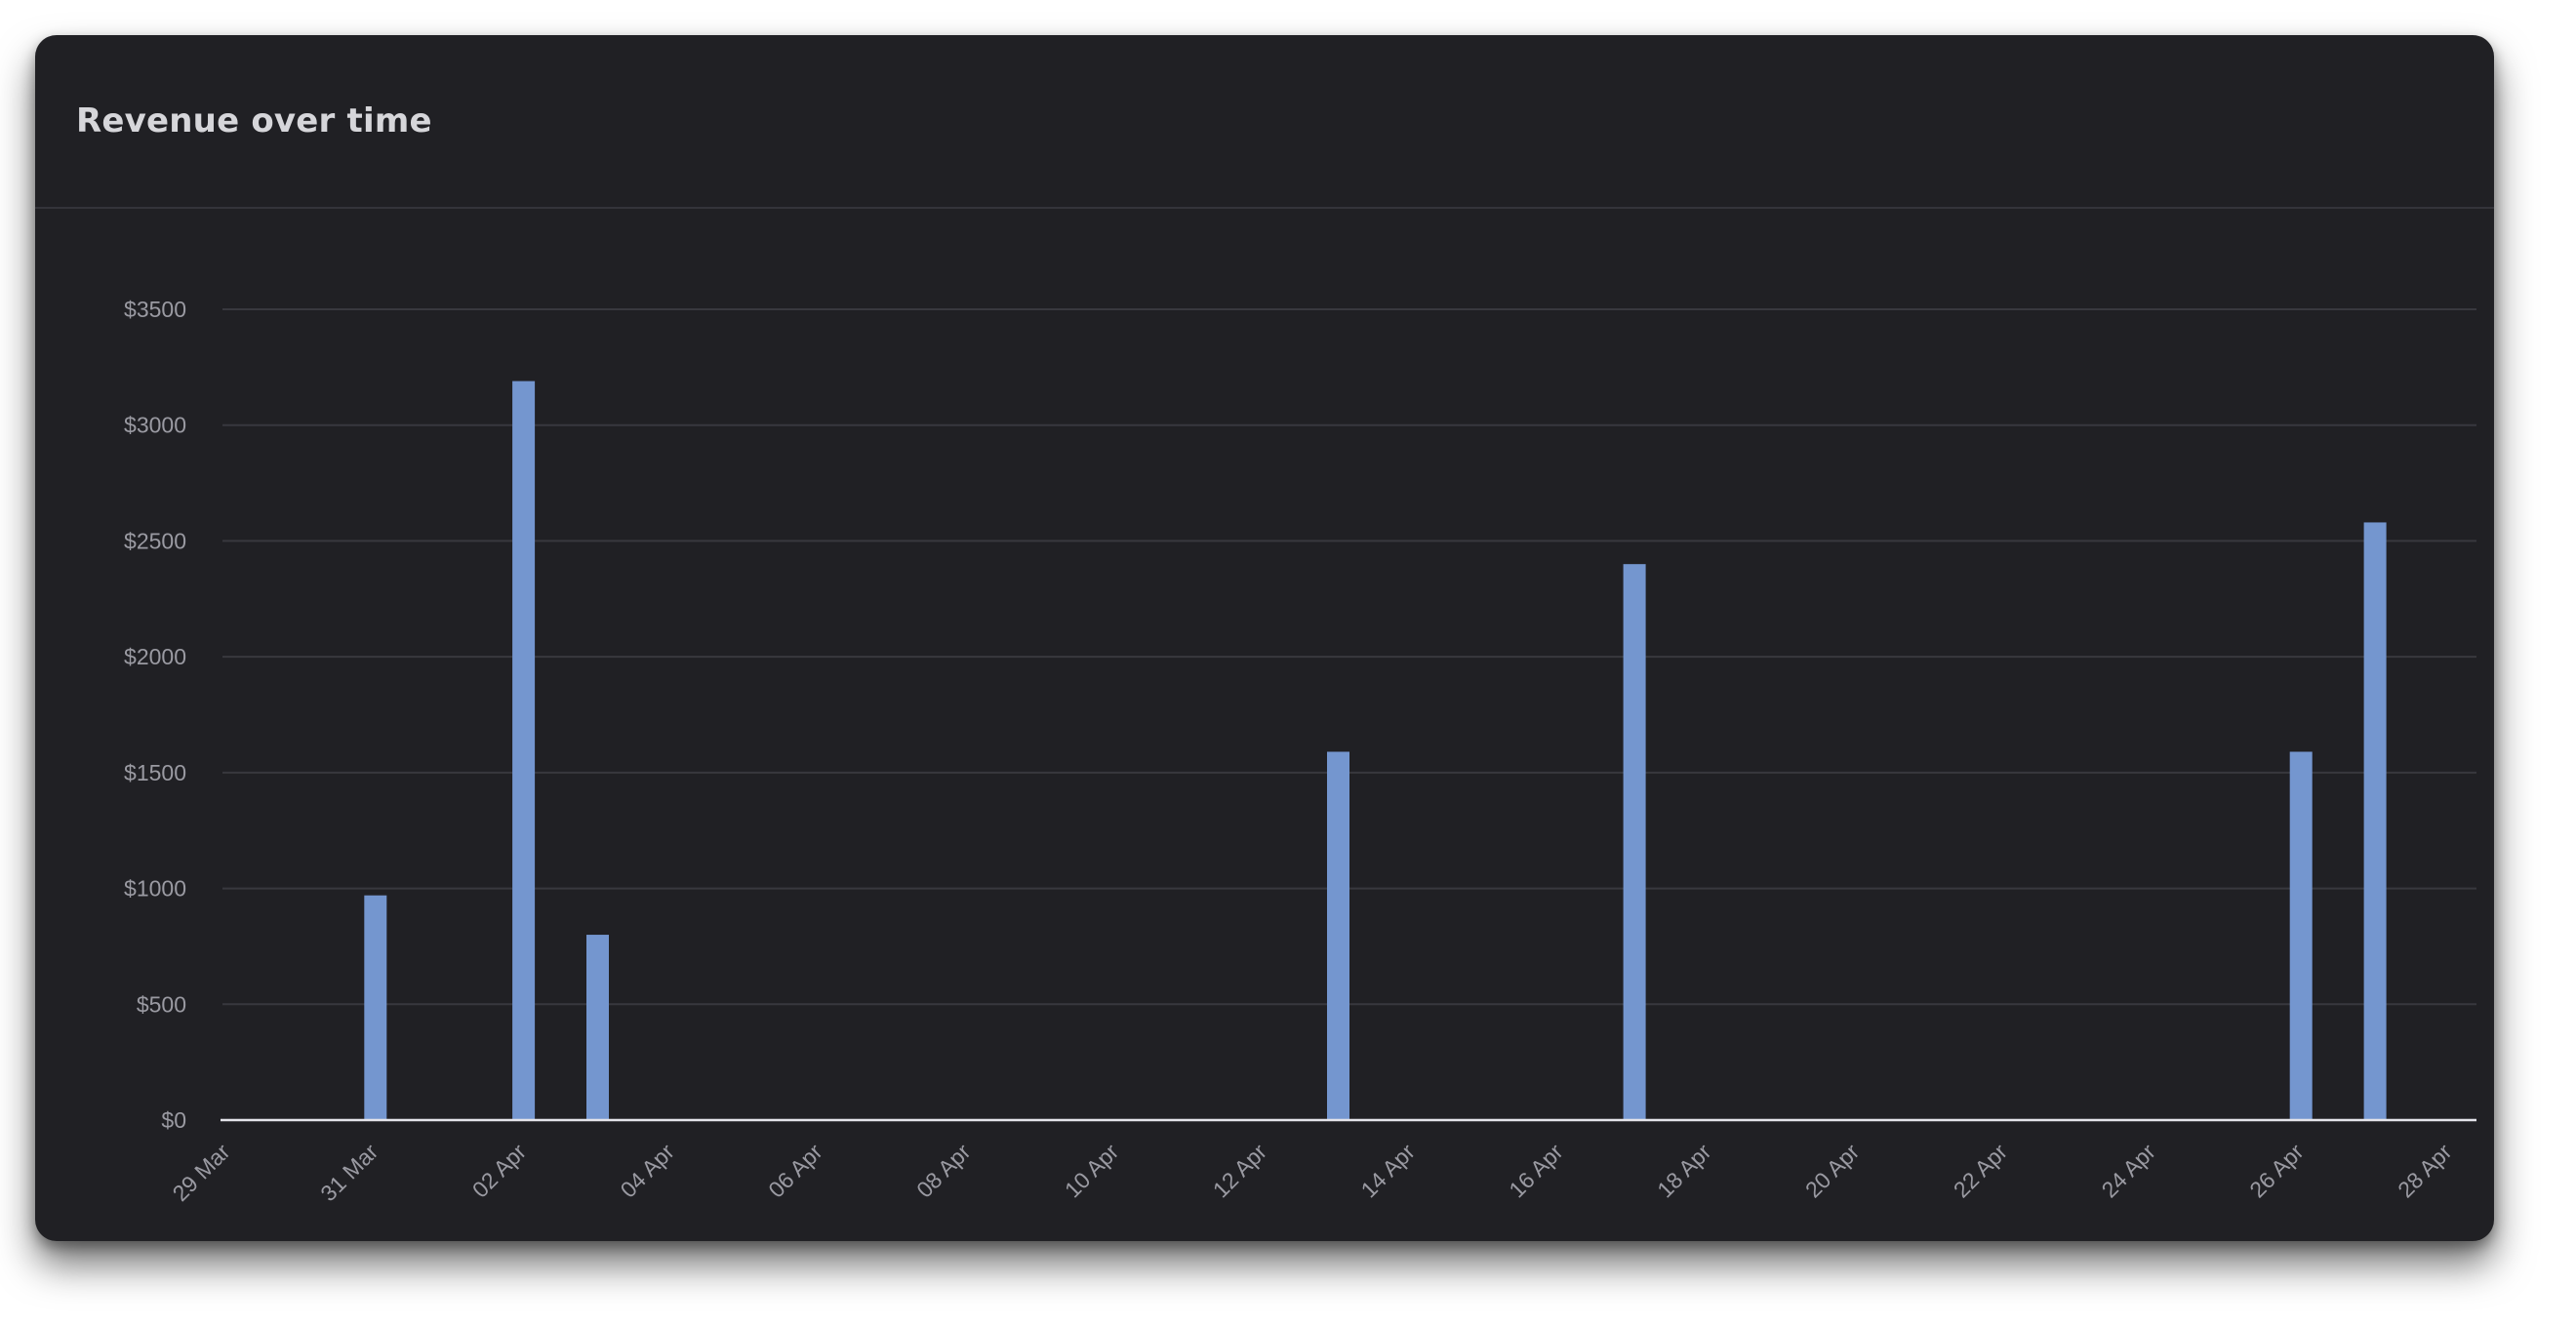 The height and width of the screenshot is (1324, 2576). I want to click on x-tick-label: 26 Apr, so click(2276, 1171).